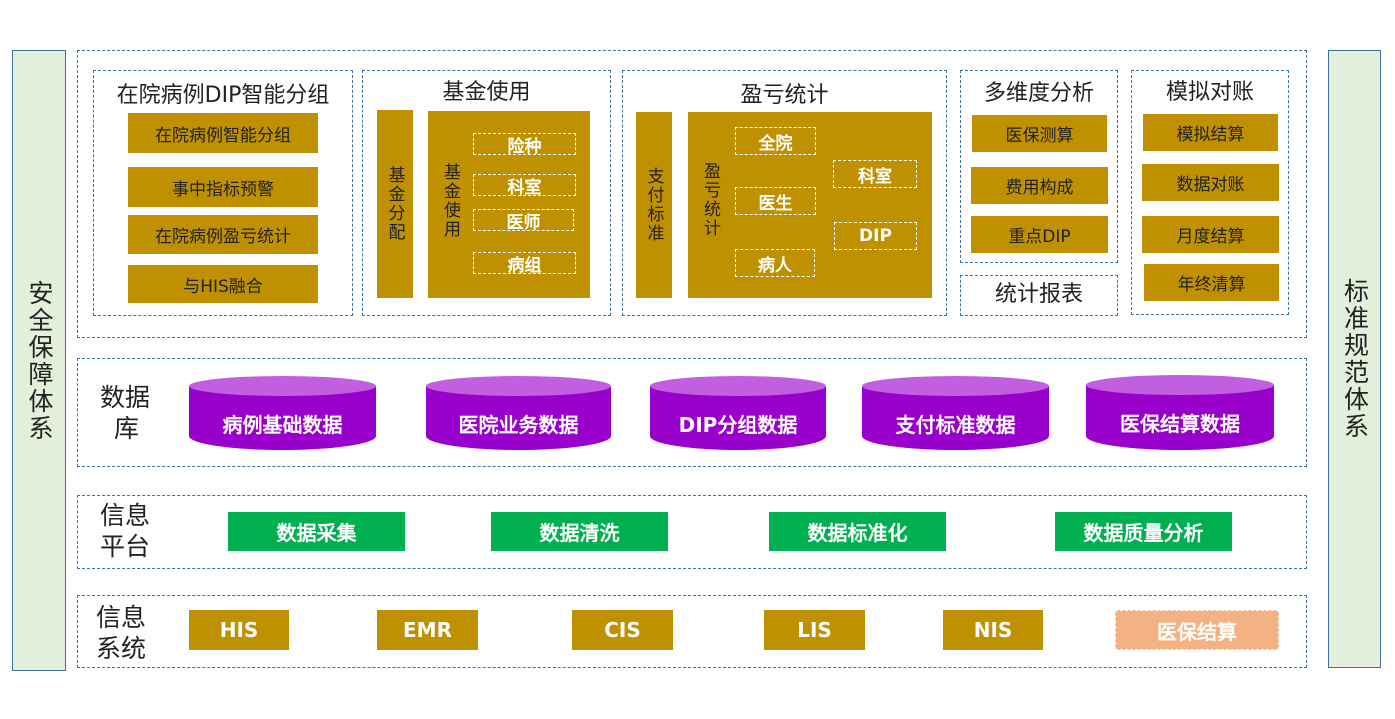 The image size is (1395, 719). Describe the element at coordinates (223, 234) in the screenshot. I see `grouping-item: 在院病例盈亏统计` at that location.